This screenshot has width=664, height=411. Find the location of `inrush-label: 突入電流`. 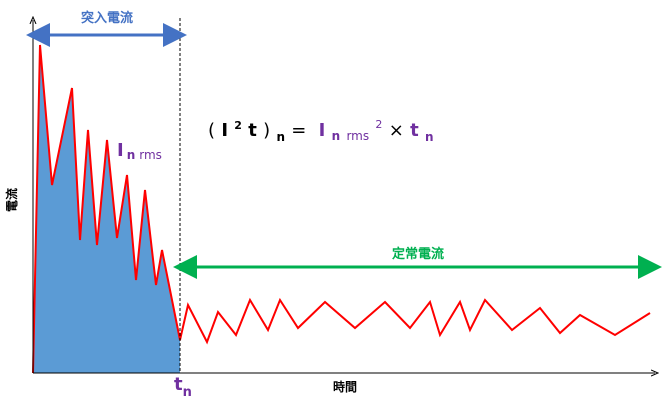

inrush-label: 突入電流 is located at coordinates (107, 18).